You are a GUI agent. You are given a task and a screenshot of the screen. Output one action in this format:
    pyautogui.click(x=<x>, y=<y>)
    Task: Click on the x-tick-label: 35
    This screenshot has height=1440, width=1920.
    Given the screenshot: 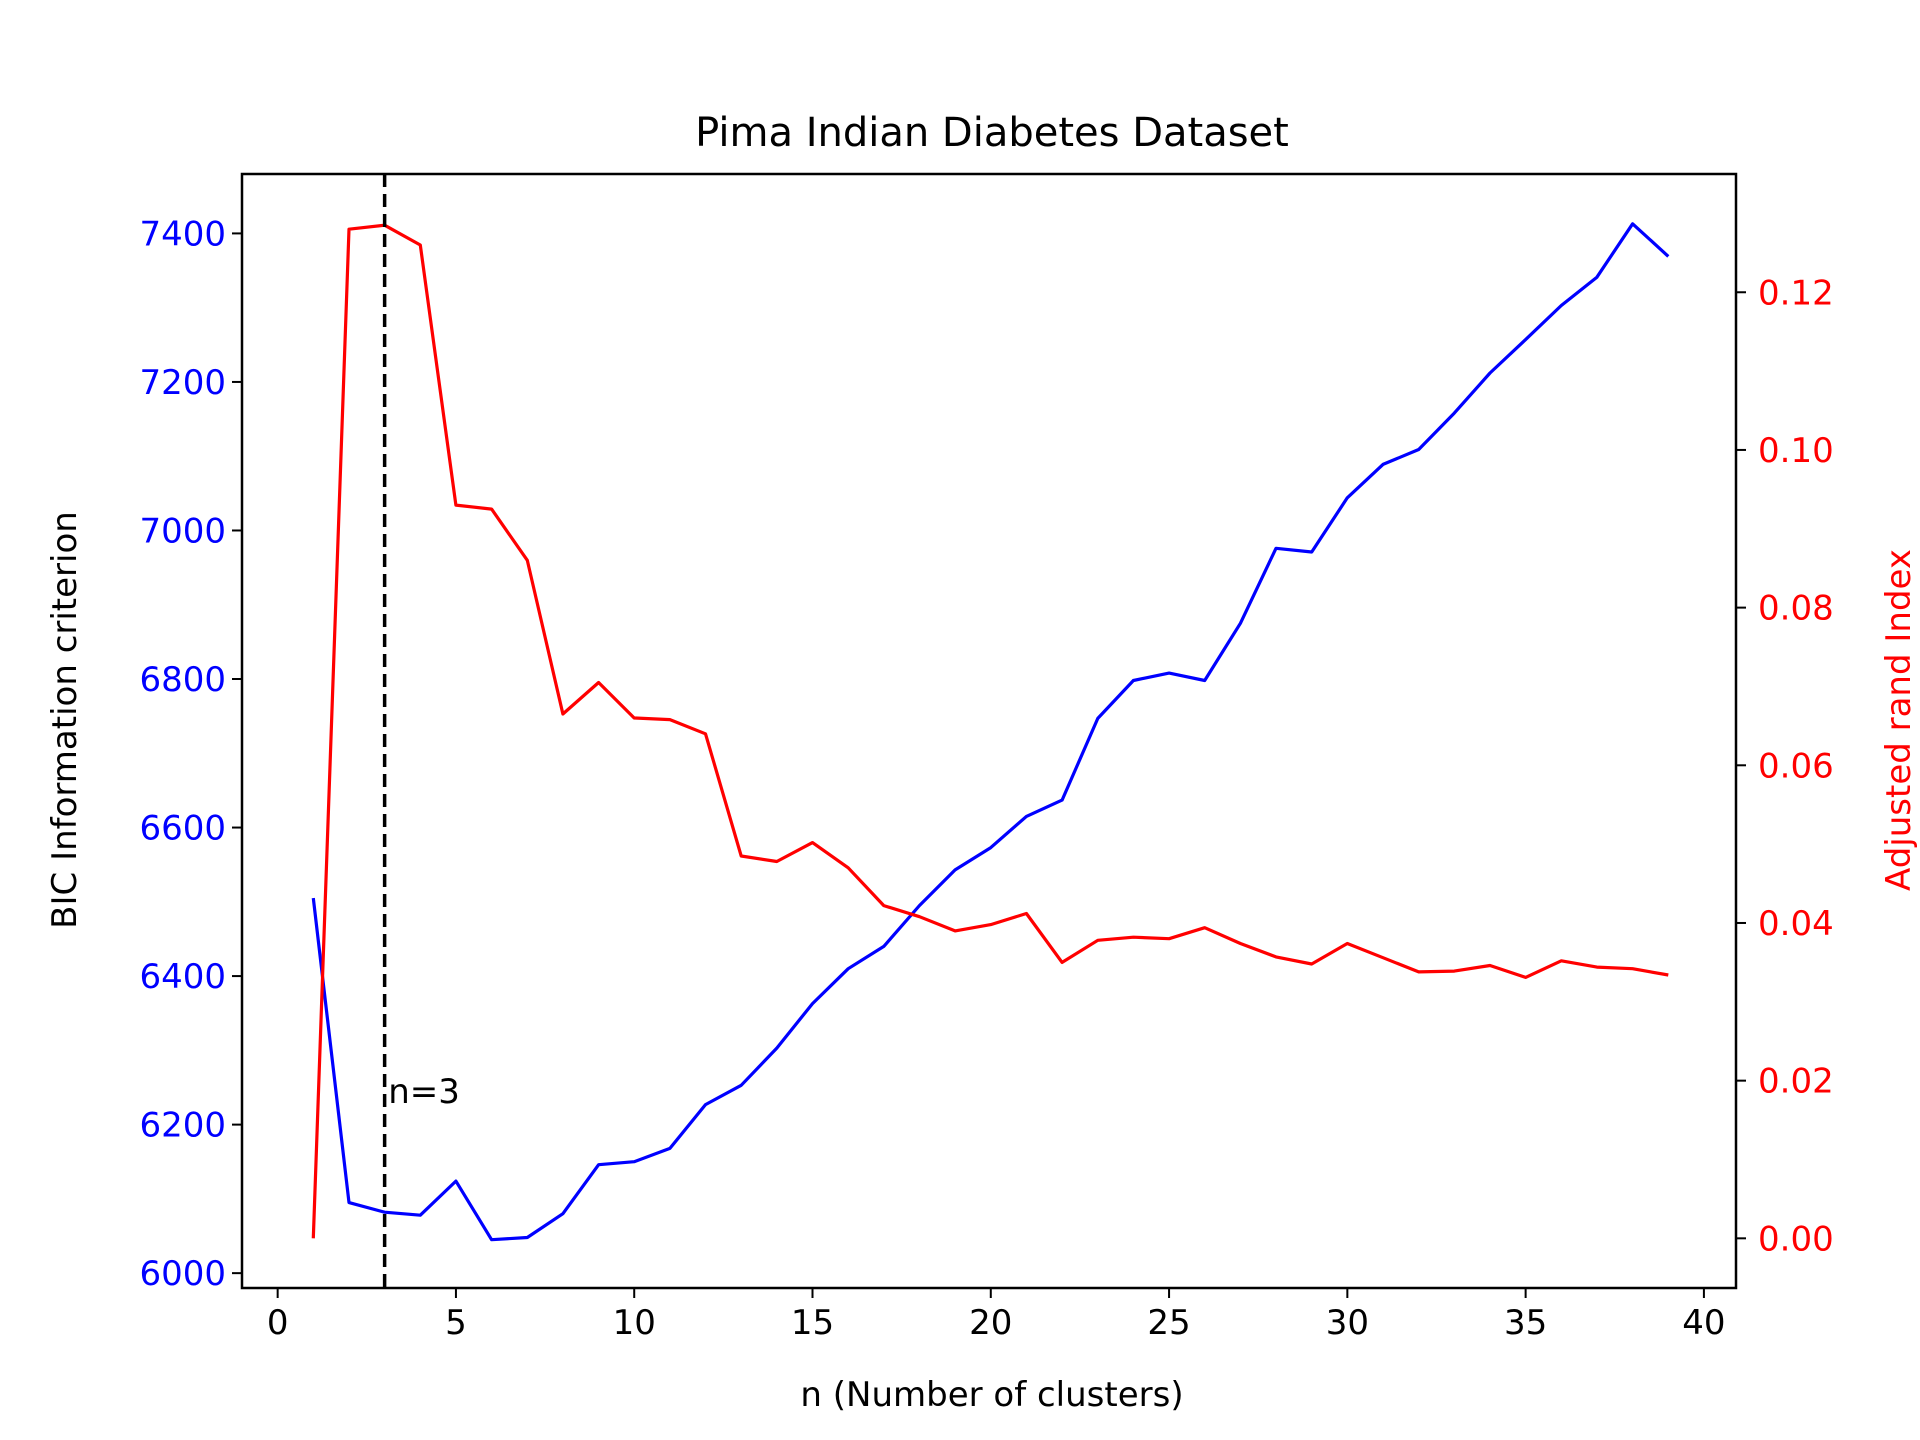 What is the action you would take?
    pyautogui.click(x=1525, y=1323)
    